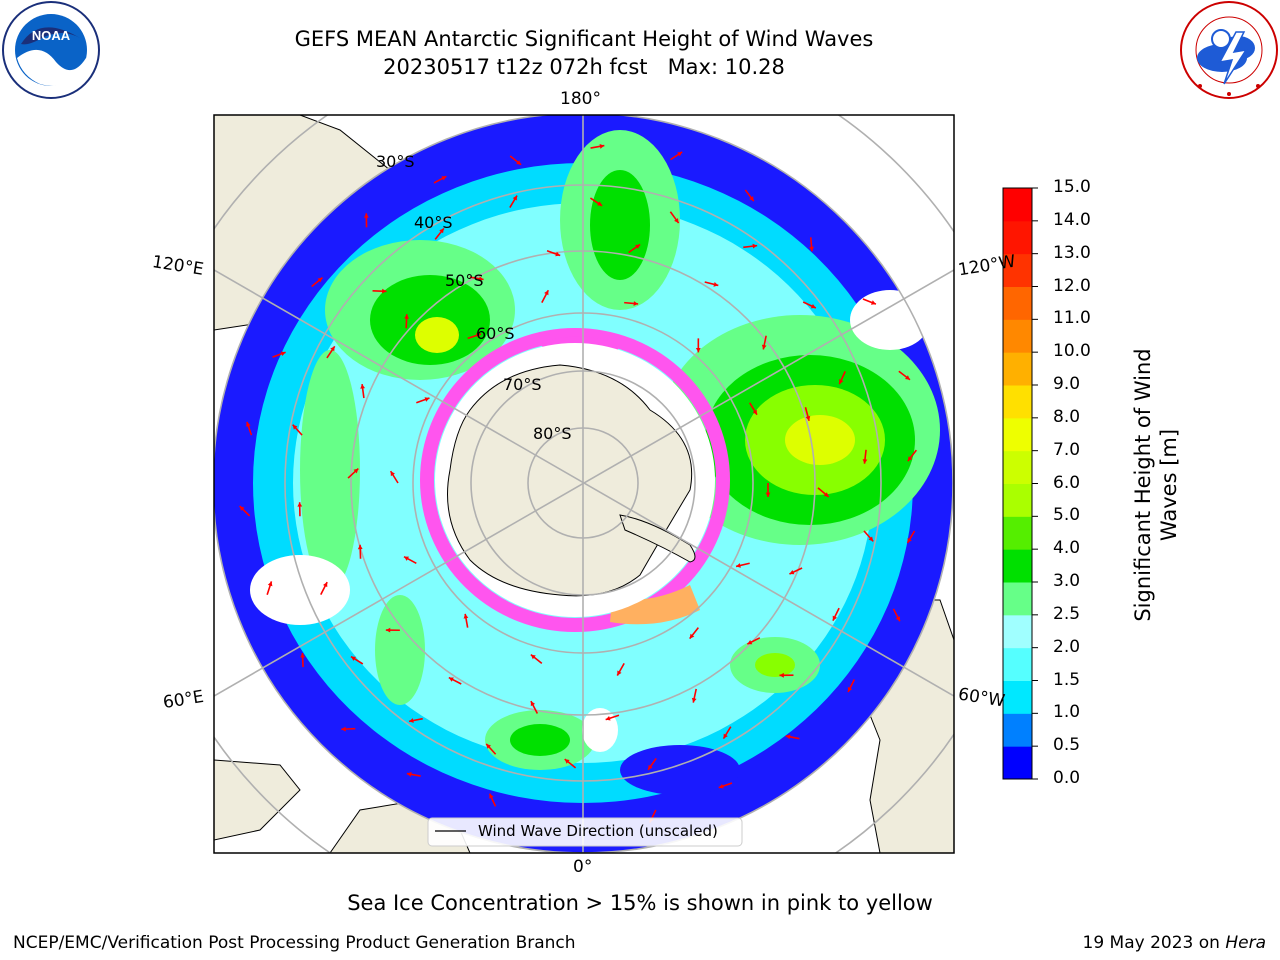 The image size is (1280, 960). What do you see at coordinates (1072, 285) in the screenshot?
I see `colorbar-tick-label: 12.0` at bounding box center [1072, 285].